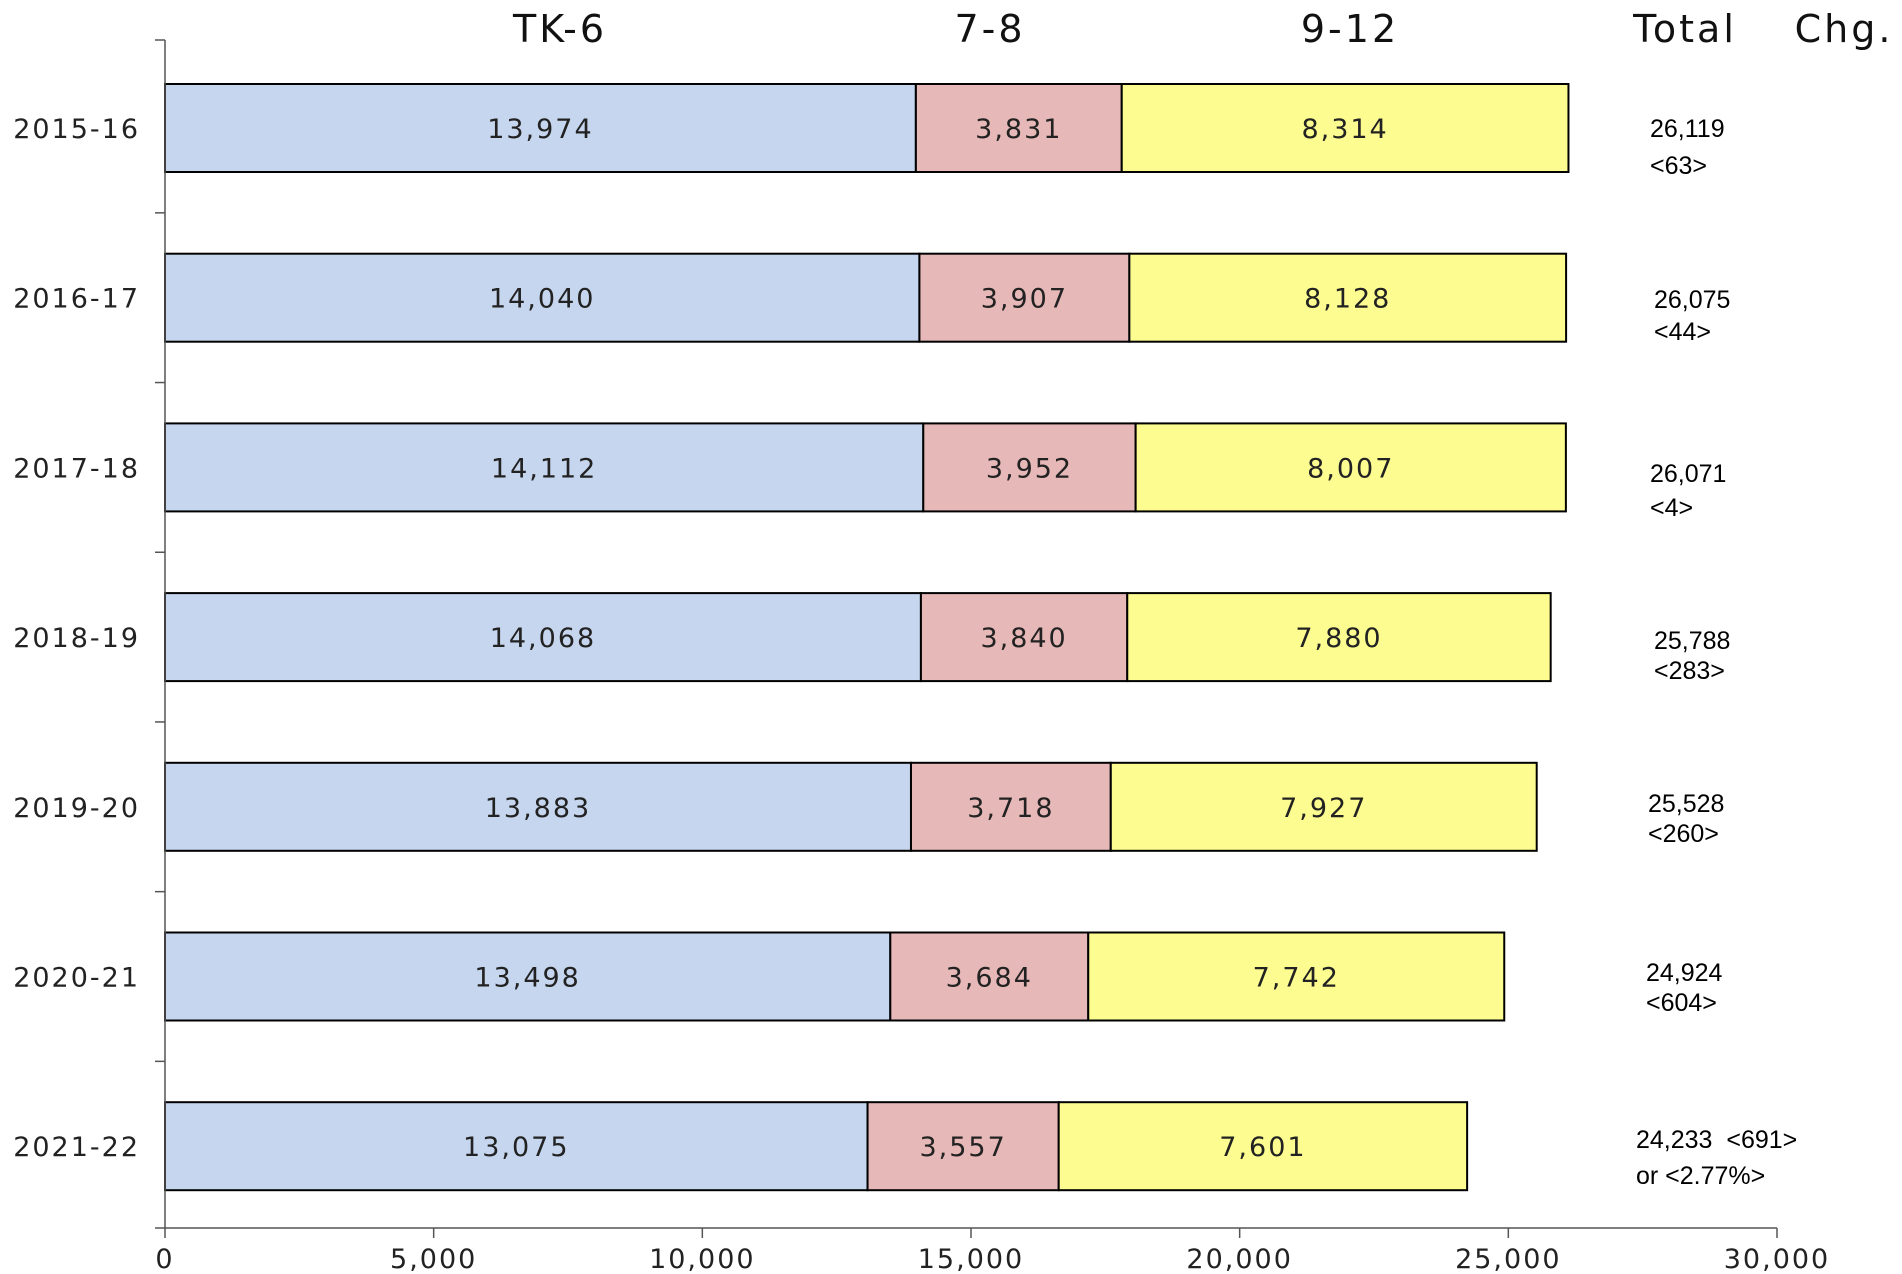  What do you see at coordinates (1688, 474) in the screenshot?
I see `total-value-2017-18: 26,071` at bounding box center [1688, 474].